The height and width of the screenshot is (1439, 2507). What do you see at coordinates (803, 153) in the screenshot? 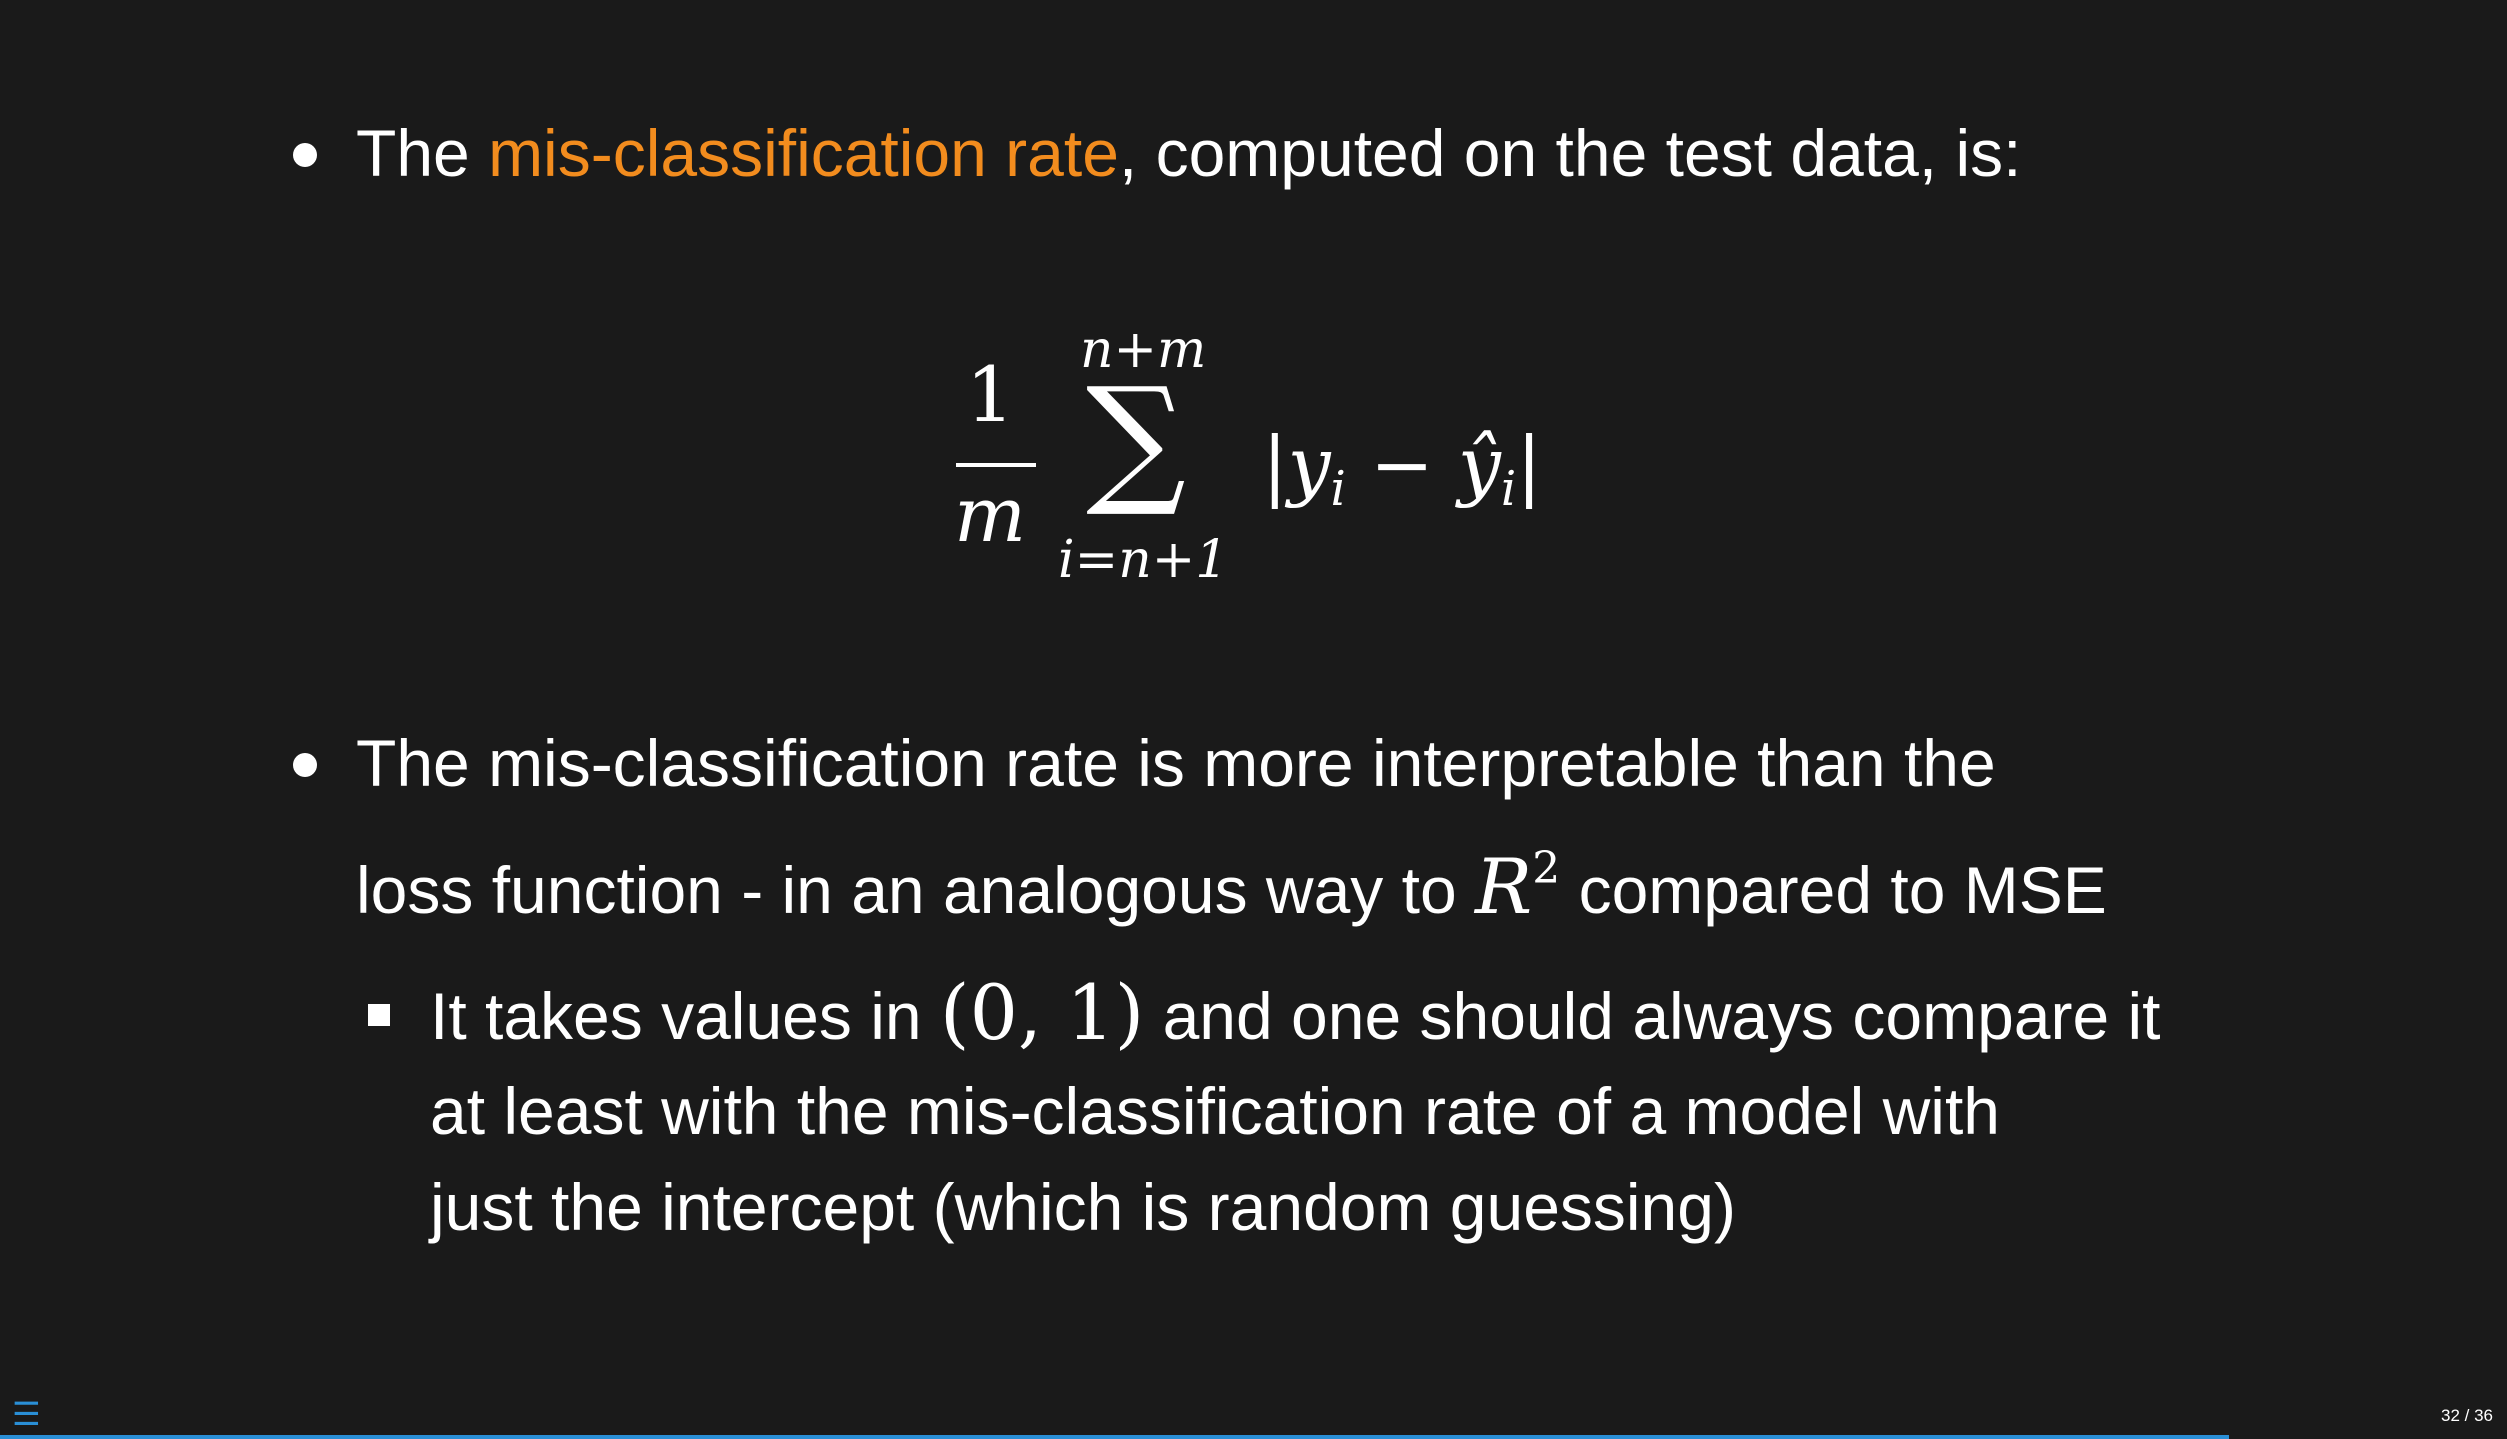
I see `mis-classification-rate-term: mis-classification rate` at bounding box center [803, 153].